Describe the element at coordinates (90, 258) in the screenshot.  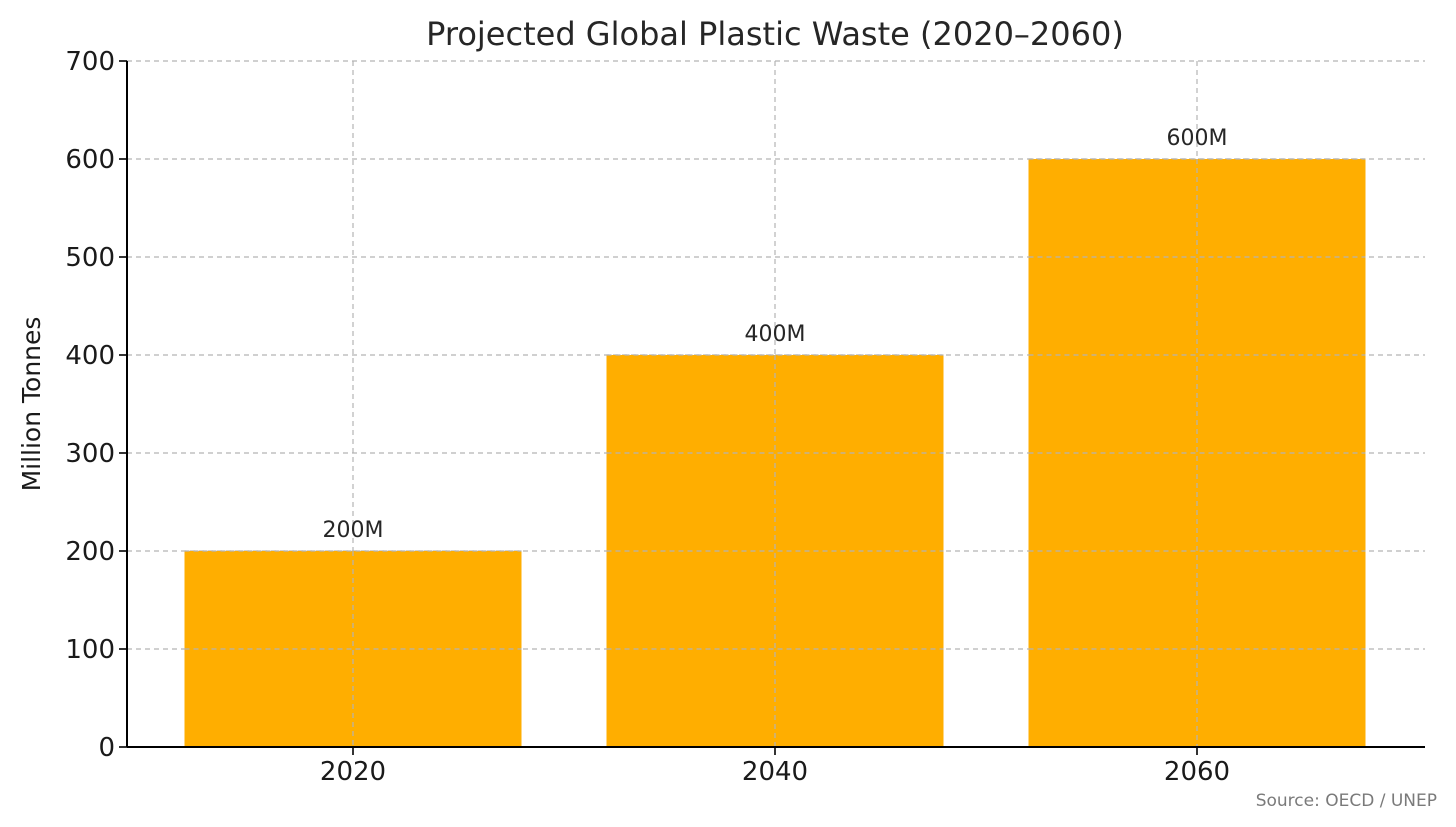
I see `y-tick-label: 500` at that location.